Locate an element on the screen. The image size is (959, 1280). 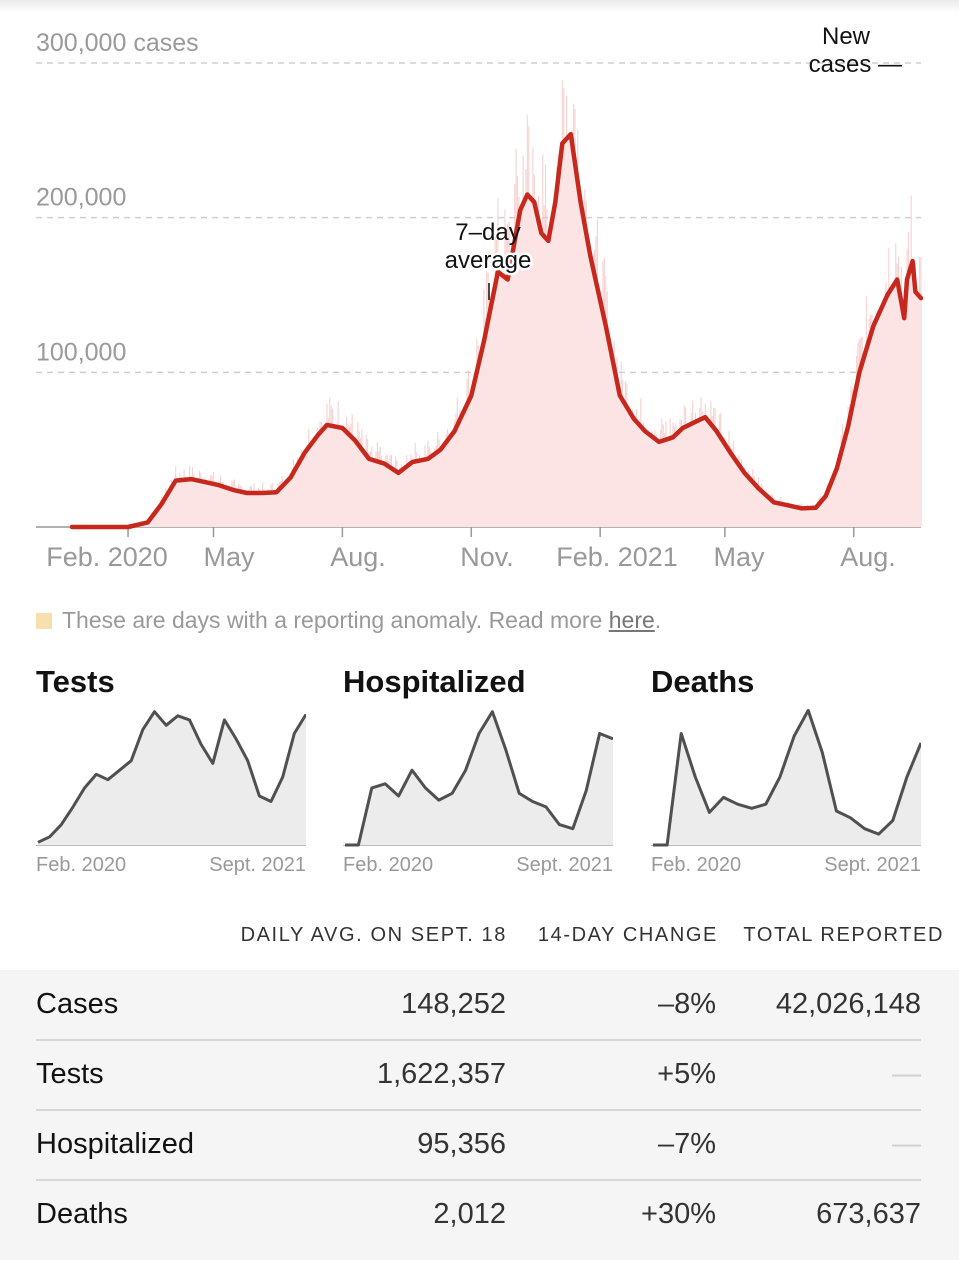
mini-chart-hospitalized: Hospitalized Feb. 2020 Sept. 2021 is located at coordinates (488, 774).